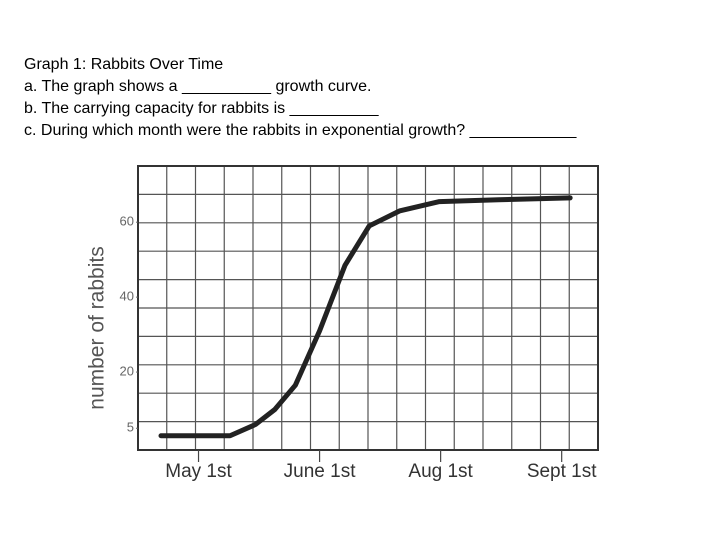 Image resolution: width=720 pixels, height=540 pixels. I want to click on heading: Graph 1: Rabbits Over Time, so click(124, 64).